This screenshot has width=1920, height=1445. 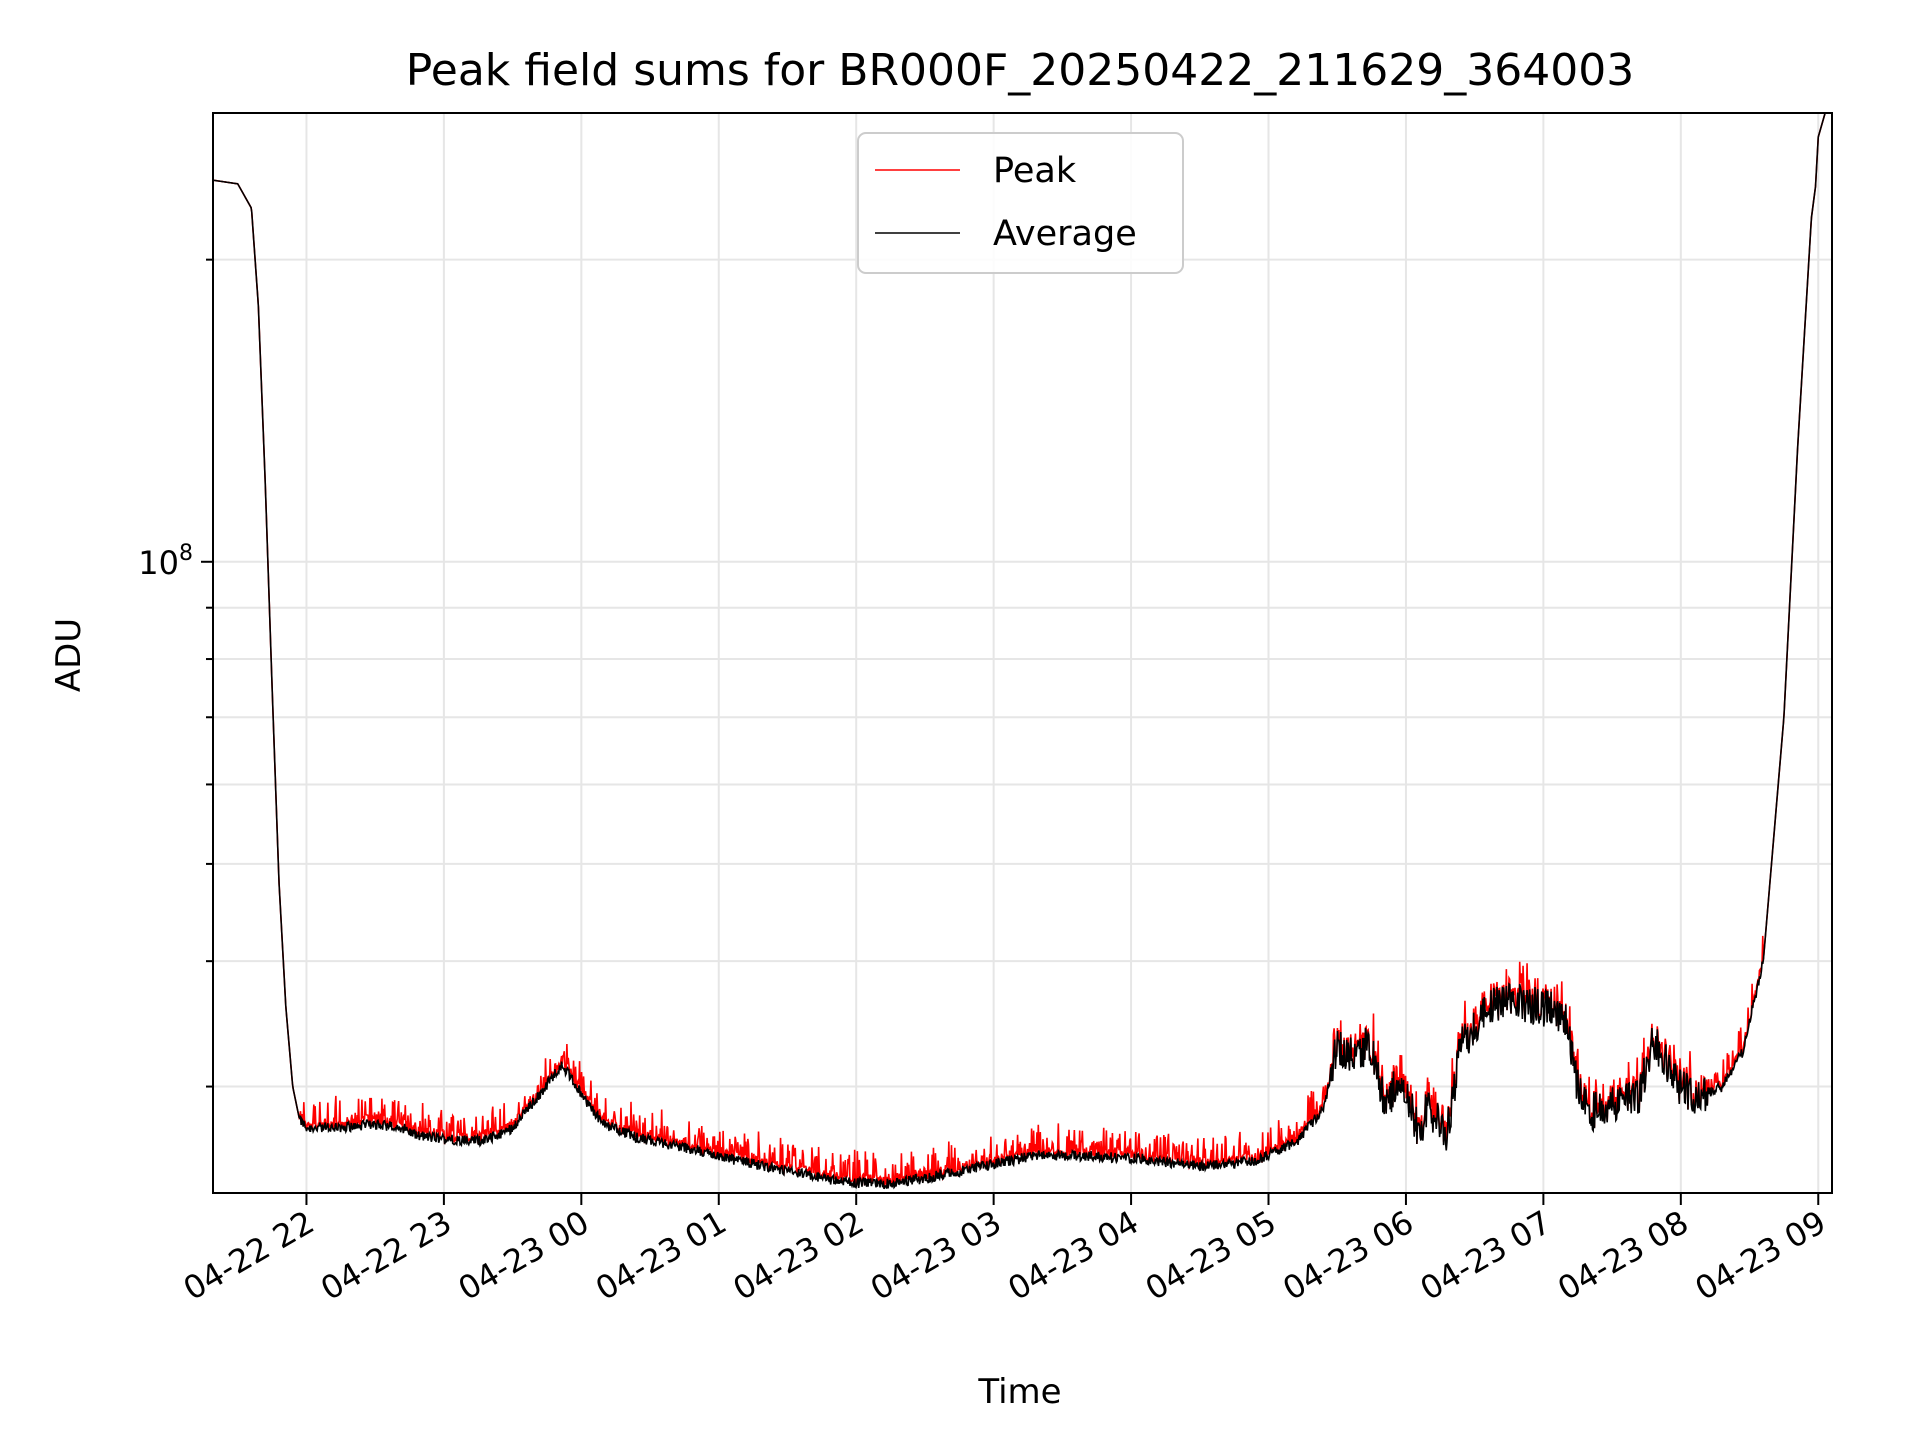 I want to click on y-axis-label: ADU, so click(x=69, y=655).